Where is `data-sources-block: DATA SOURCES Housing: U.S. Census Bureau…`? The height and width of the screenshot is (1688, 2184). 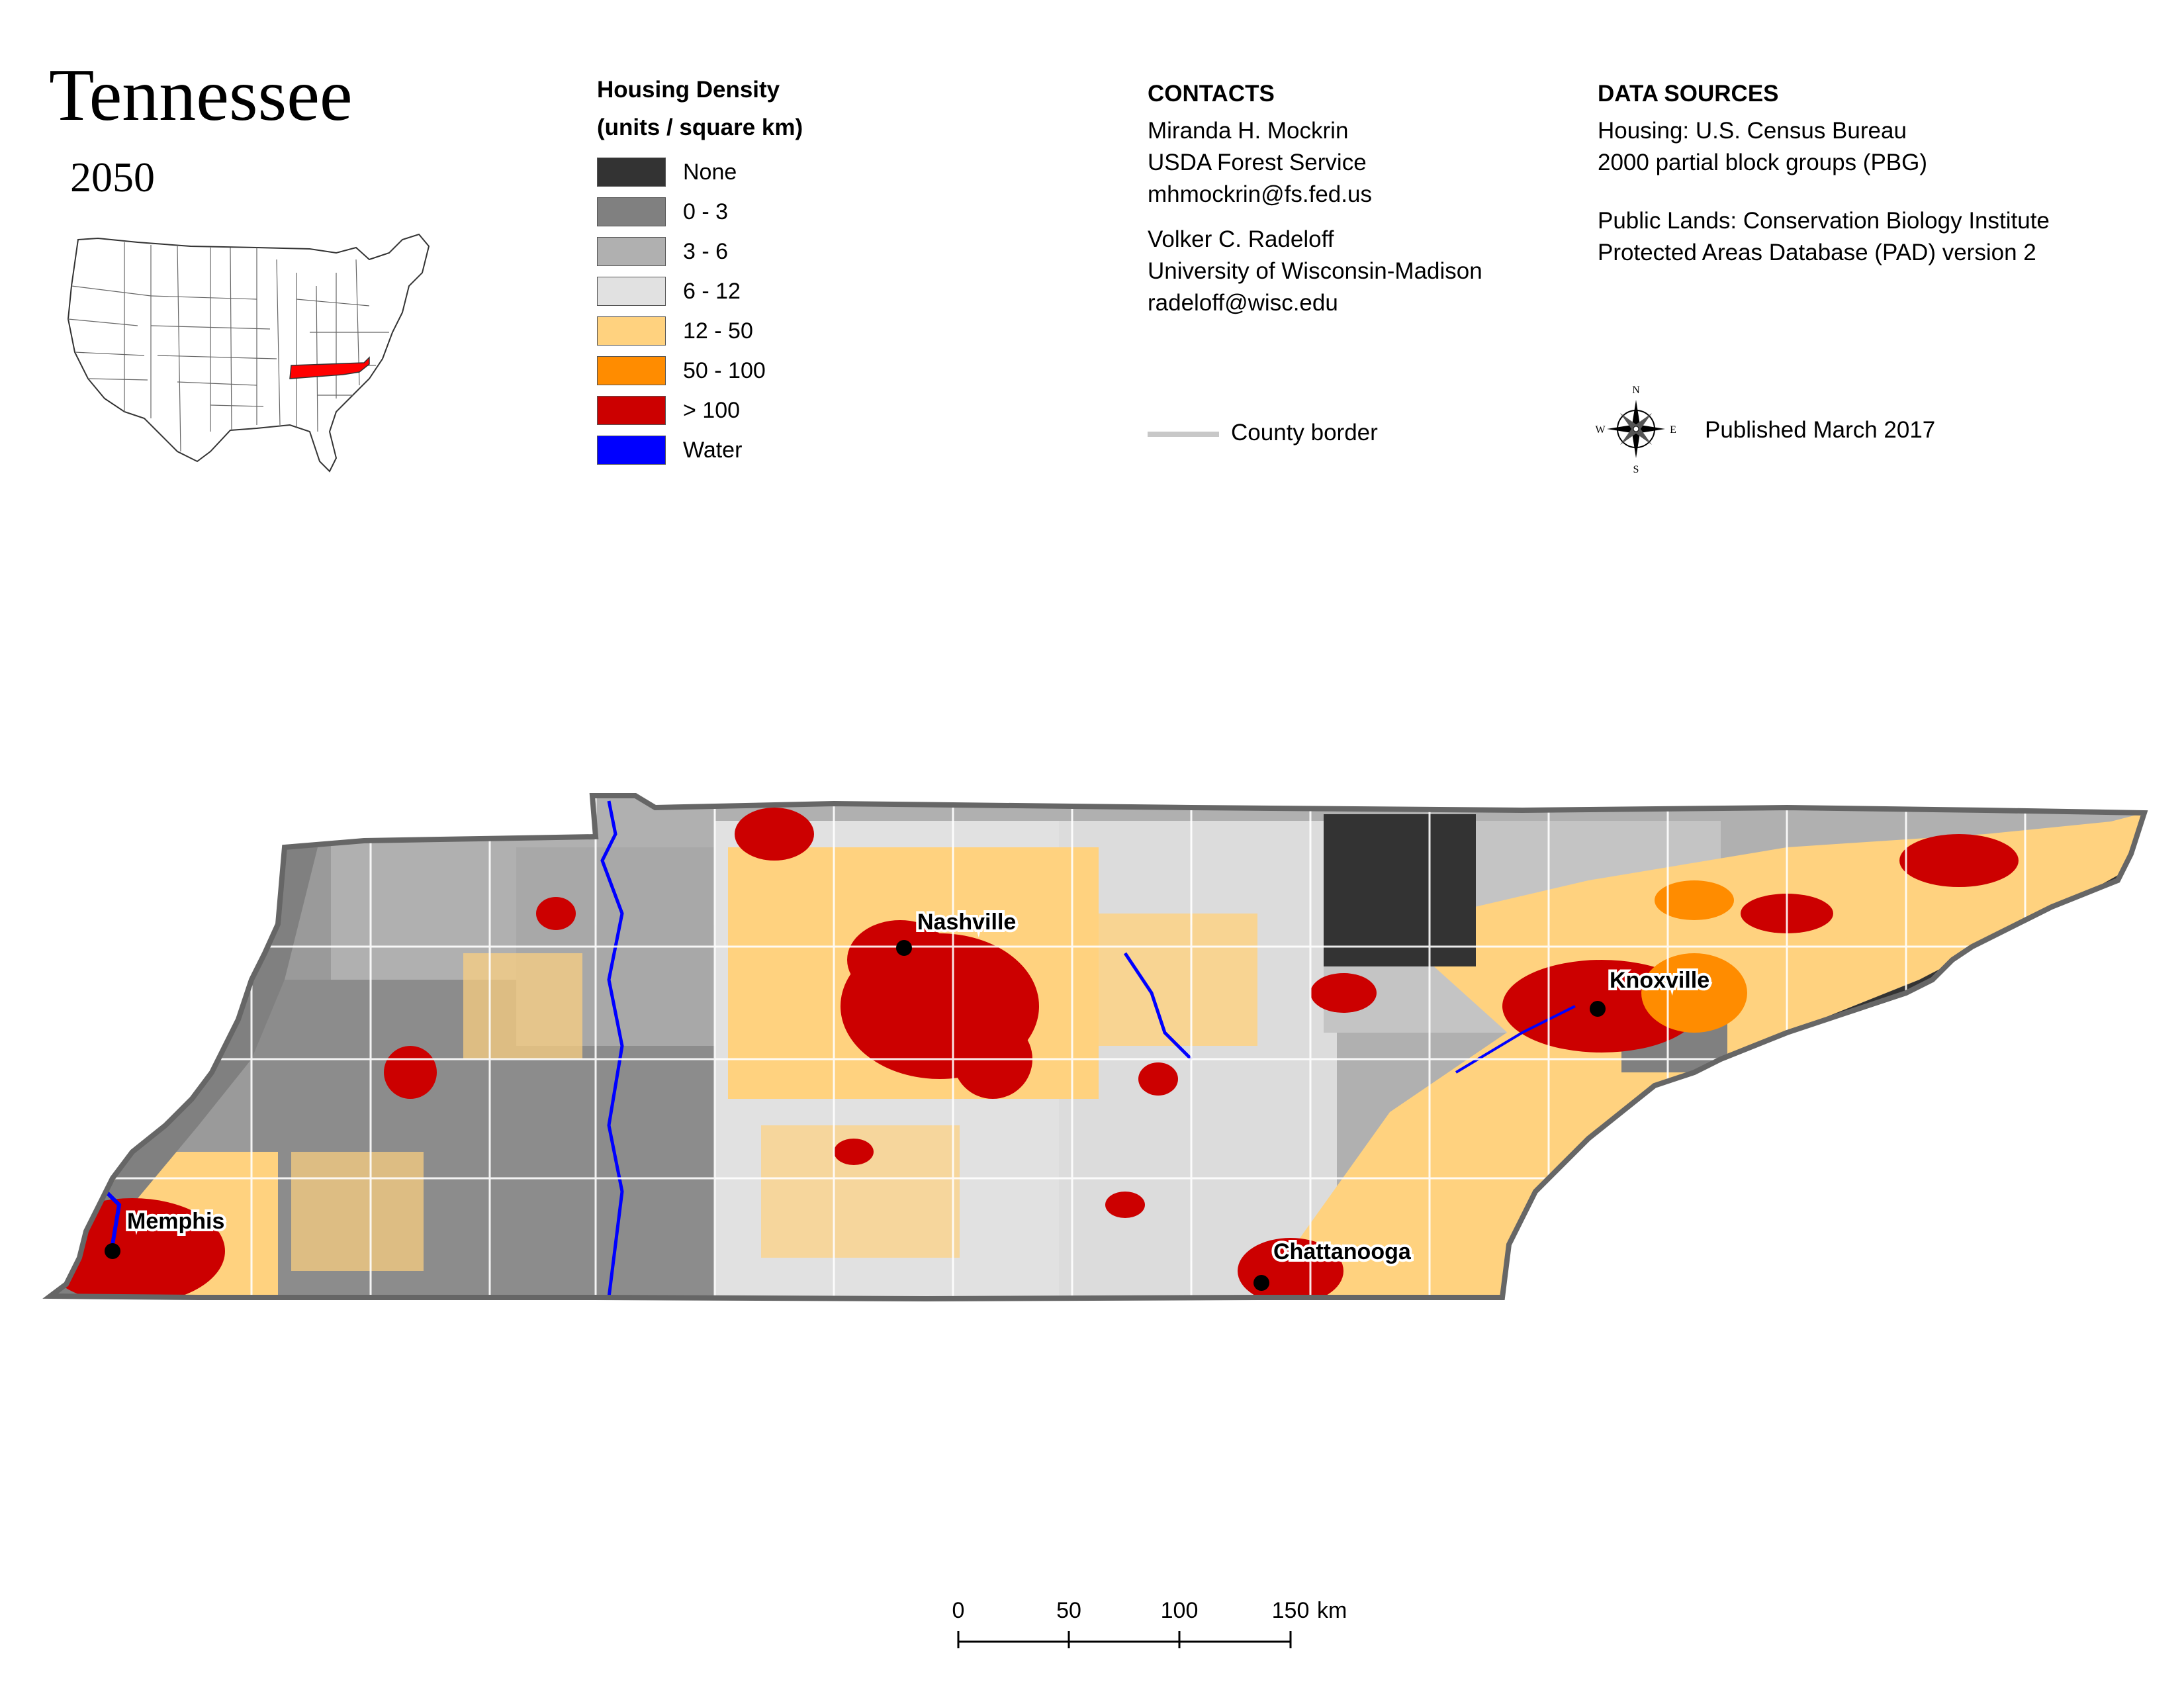
data-sources-block: DATA SOURCES Housing: U.S. Census Bureau… is located at coordinates (1824, 175).